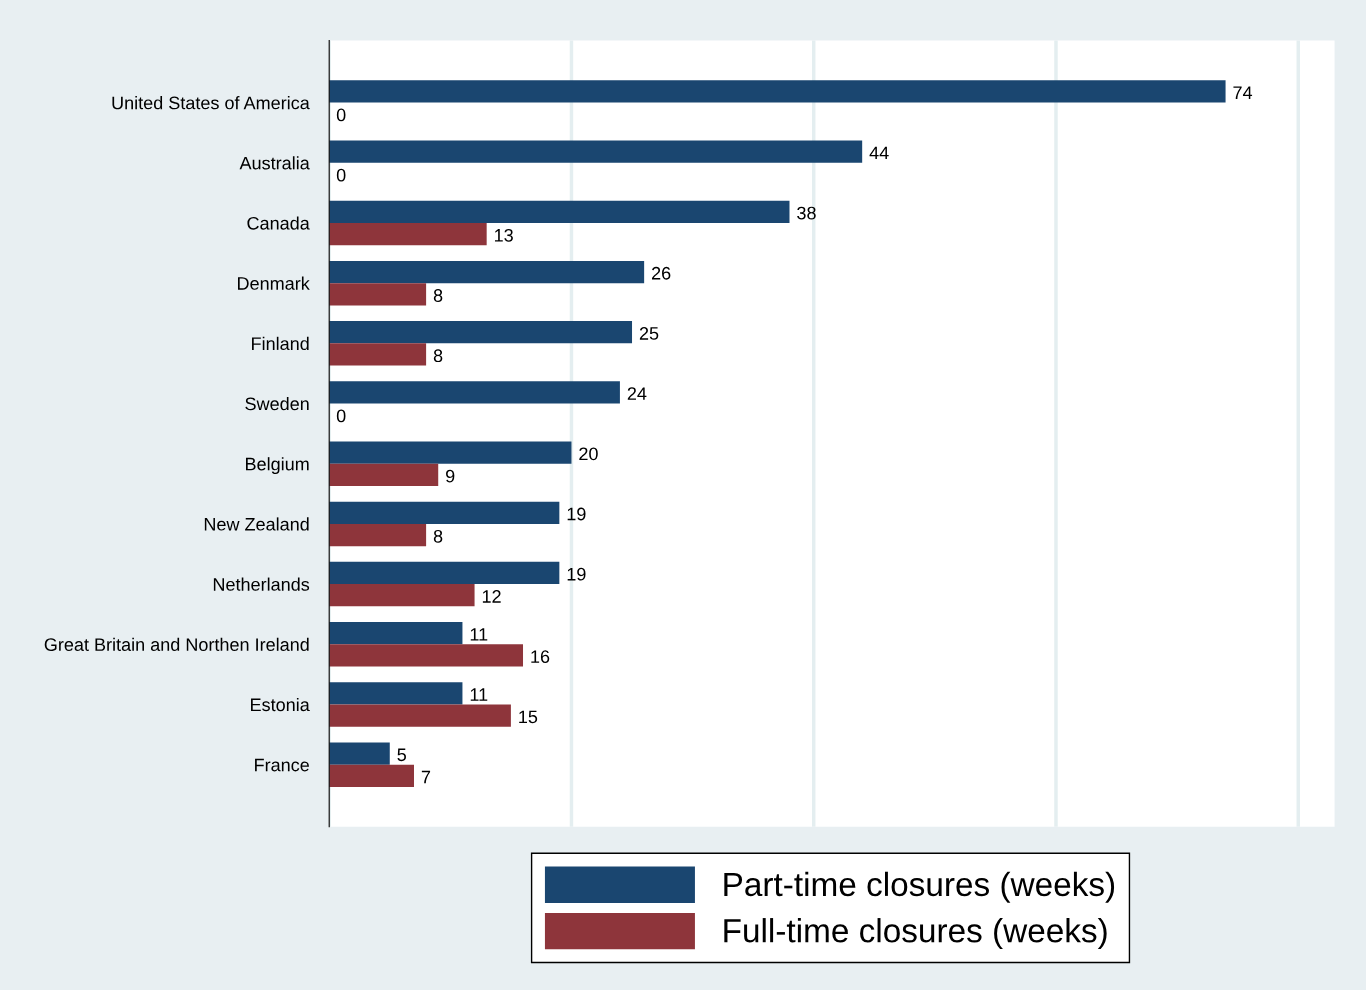 This screenshot has width=1366, height=990. I want to click on data-label: 5, so click(401, 755).